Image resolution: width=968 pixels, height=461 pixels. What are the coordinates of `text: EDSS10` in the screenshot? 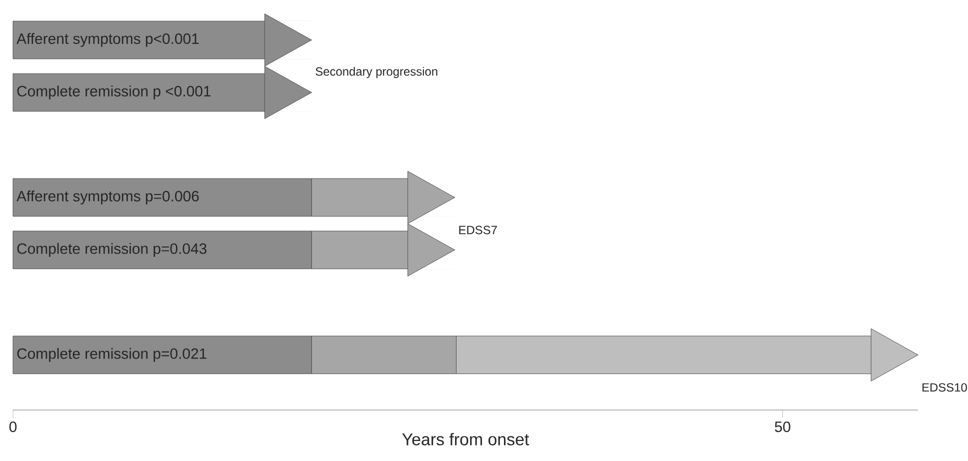 It's located at (944, 387).